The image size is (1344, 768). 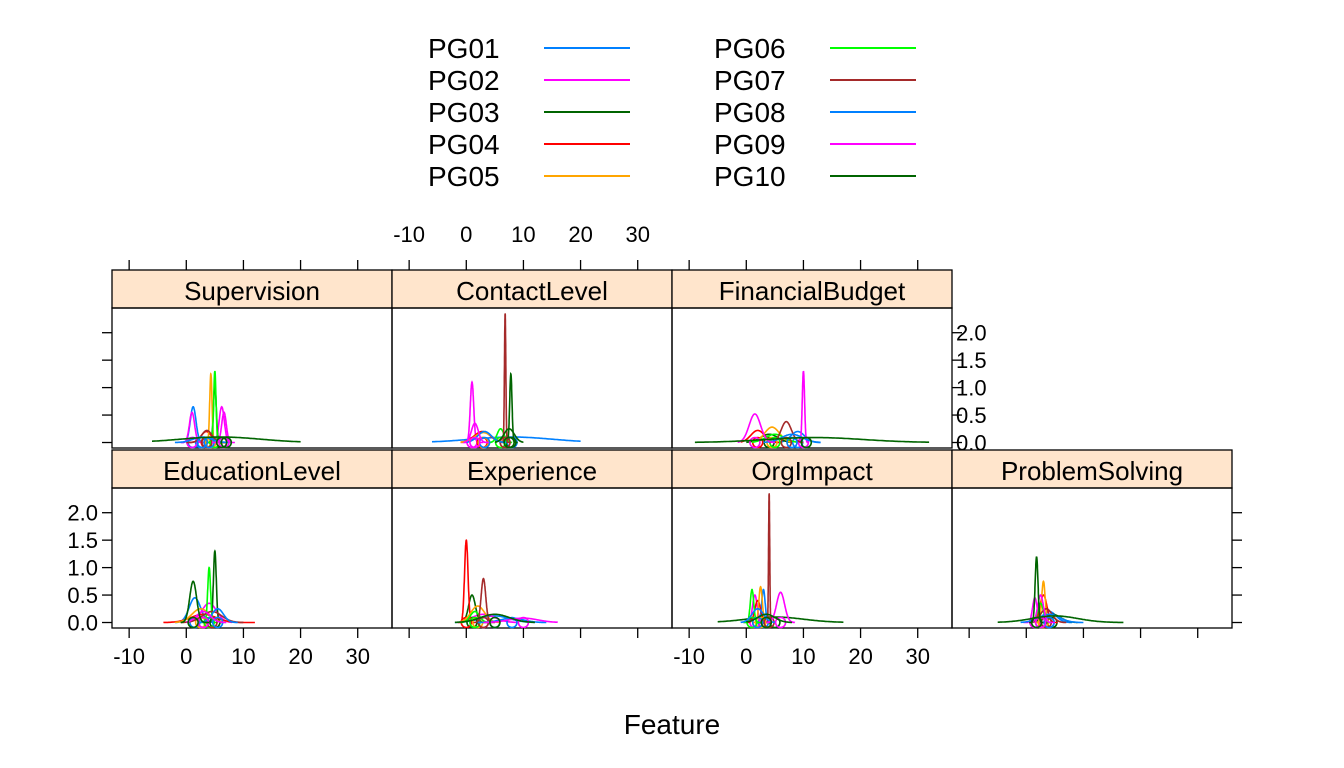 I want to click on data-point-pg08, so click(x=512, y=622).